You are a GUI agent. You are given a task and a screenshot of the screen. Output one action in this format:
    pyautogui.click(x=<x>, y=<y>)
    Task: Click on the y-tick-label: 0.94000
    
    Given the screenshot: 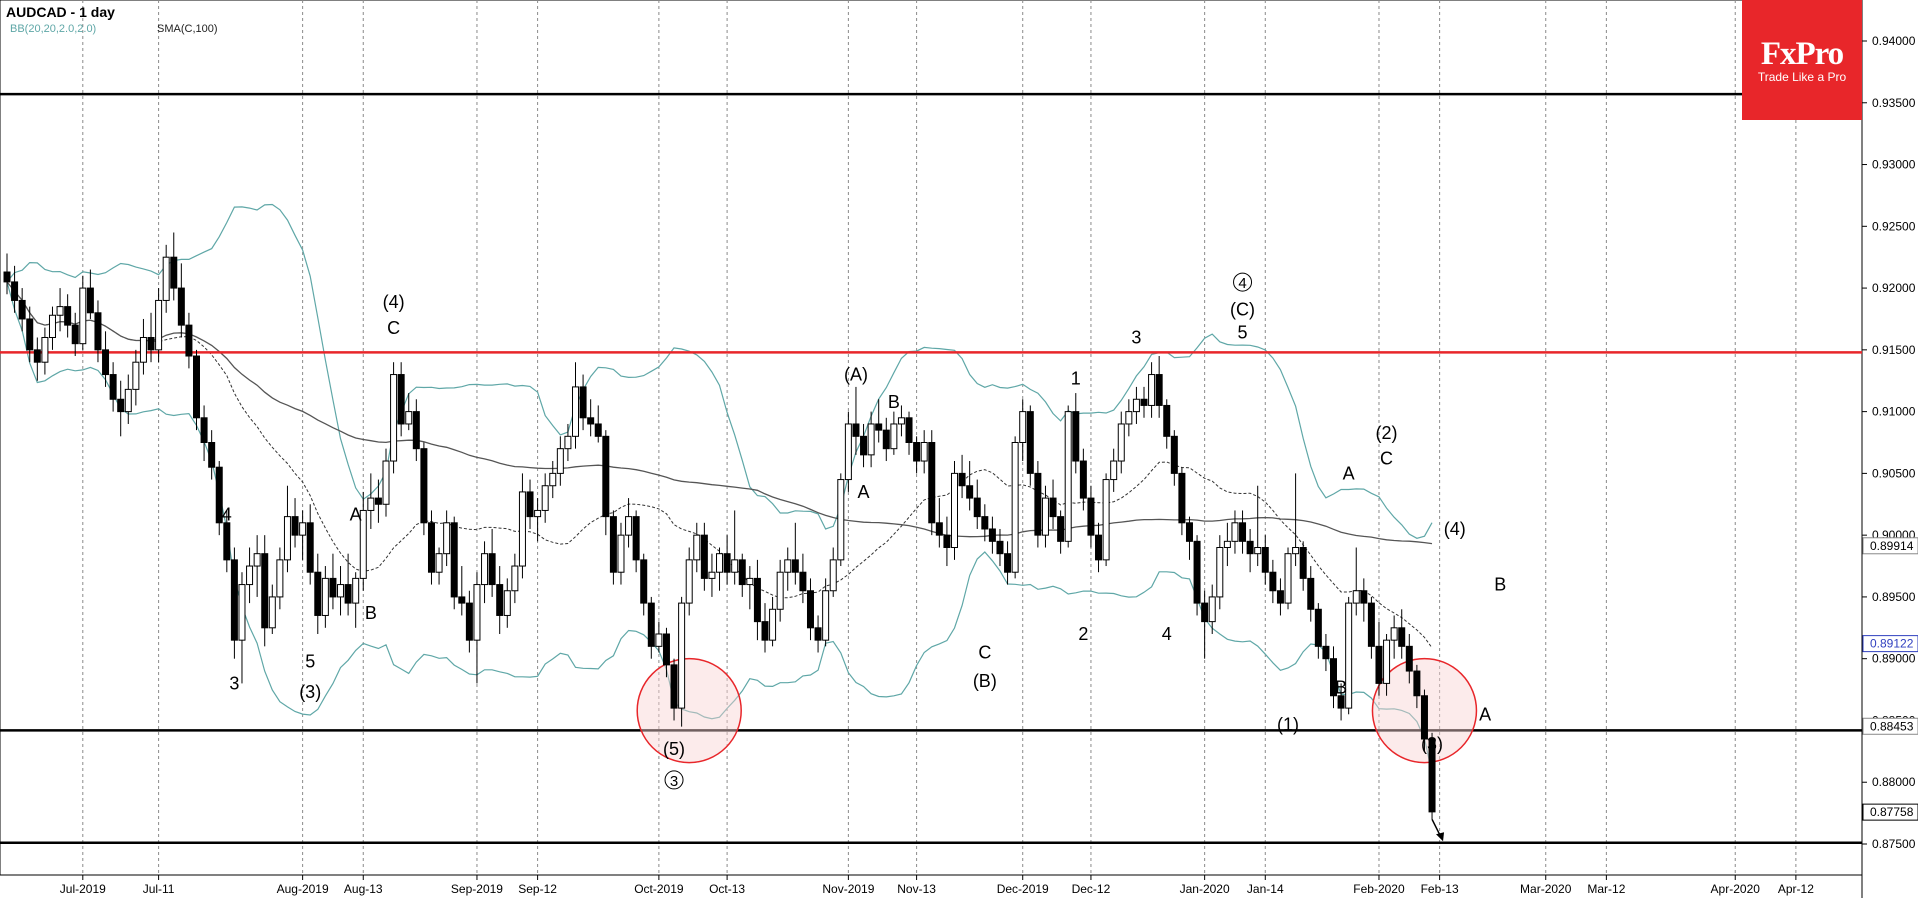 What is the action you would take?
    pyautogui.click(x=1894, y=41)
    